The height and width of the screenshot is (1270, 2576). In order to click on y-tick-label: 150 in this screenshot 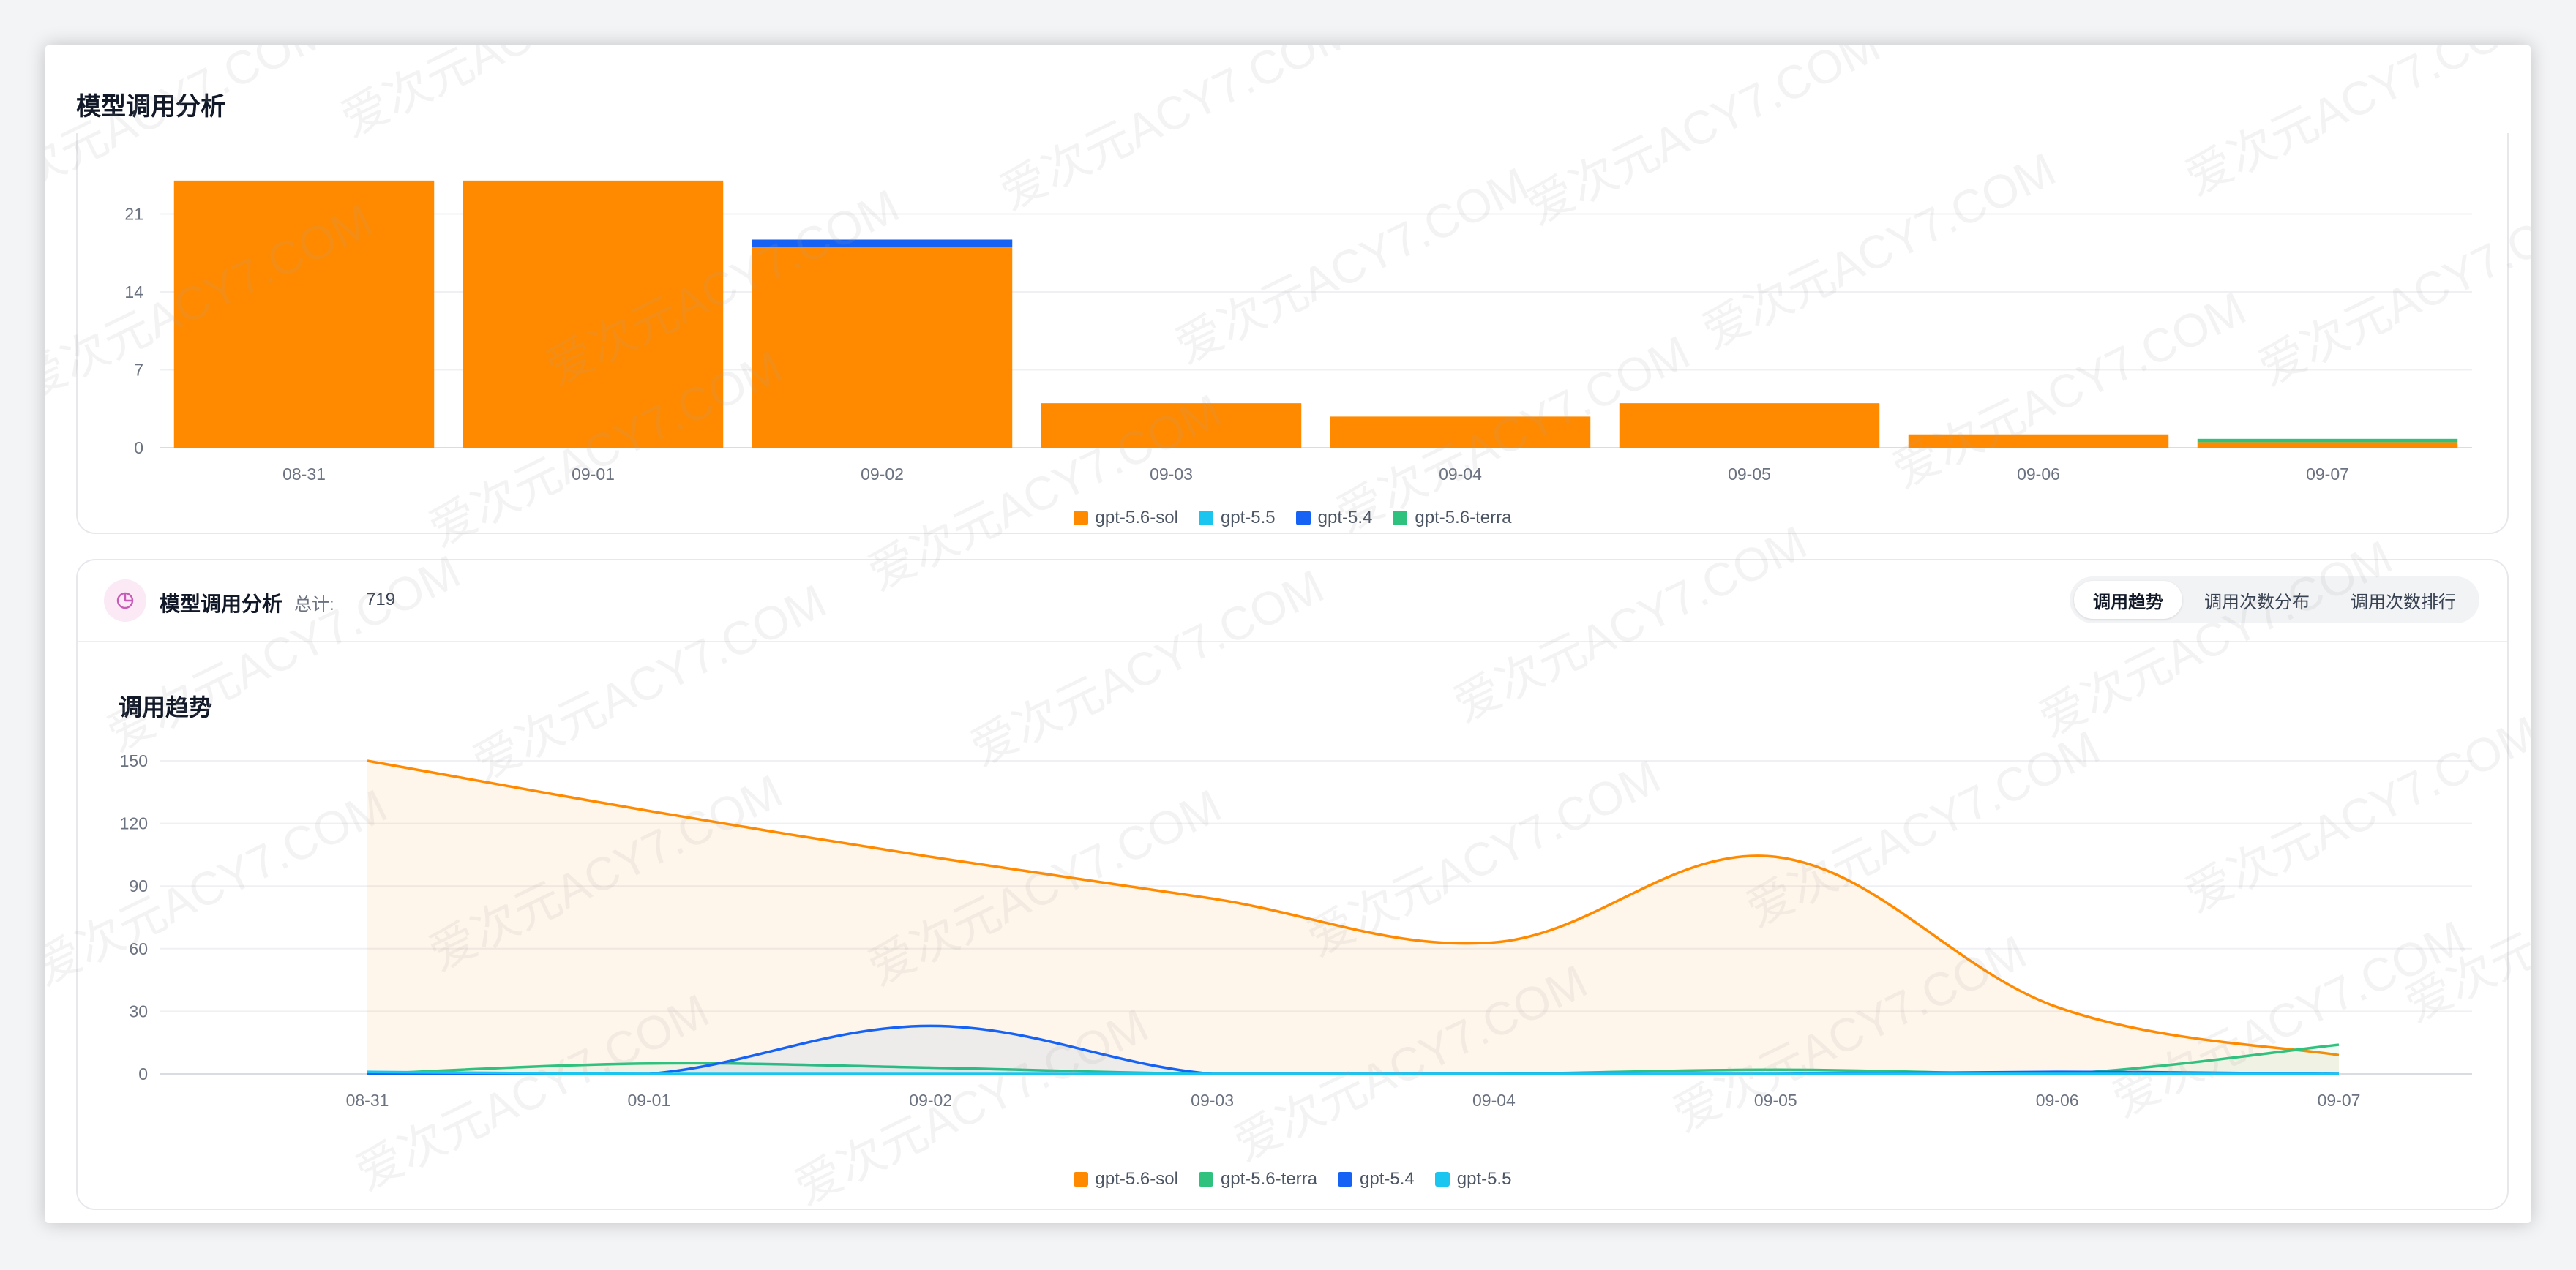, I will do `click(134, 760)`.